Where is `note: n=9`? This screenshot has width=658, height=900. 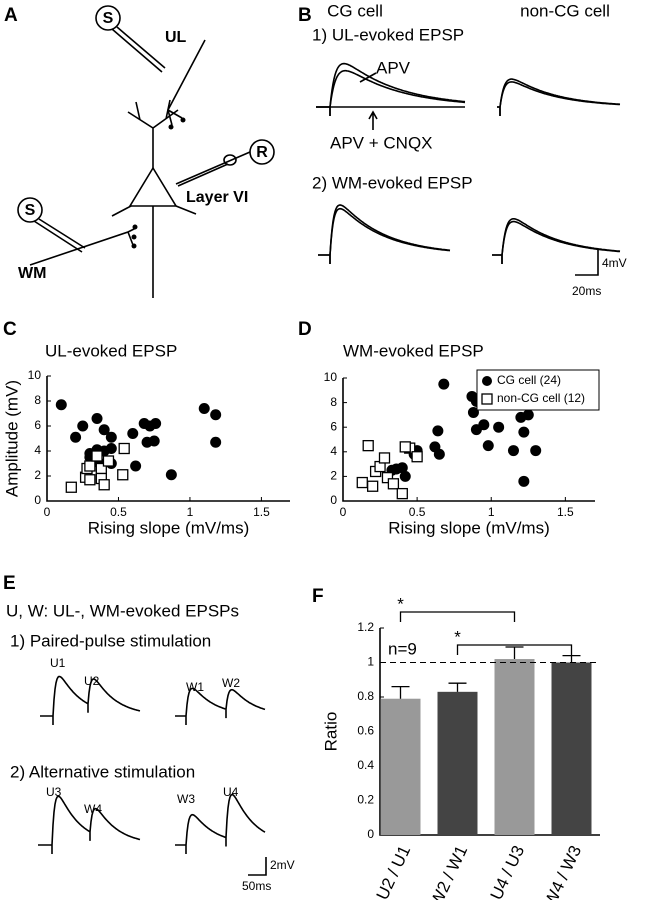
note: n=9 is located at coordinates (402, 648).